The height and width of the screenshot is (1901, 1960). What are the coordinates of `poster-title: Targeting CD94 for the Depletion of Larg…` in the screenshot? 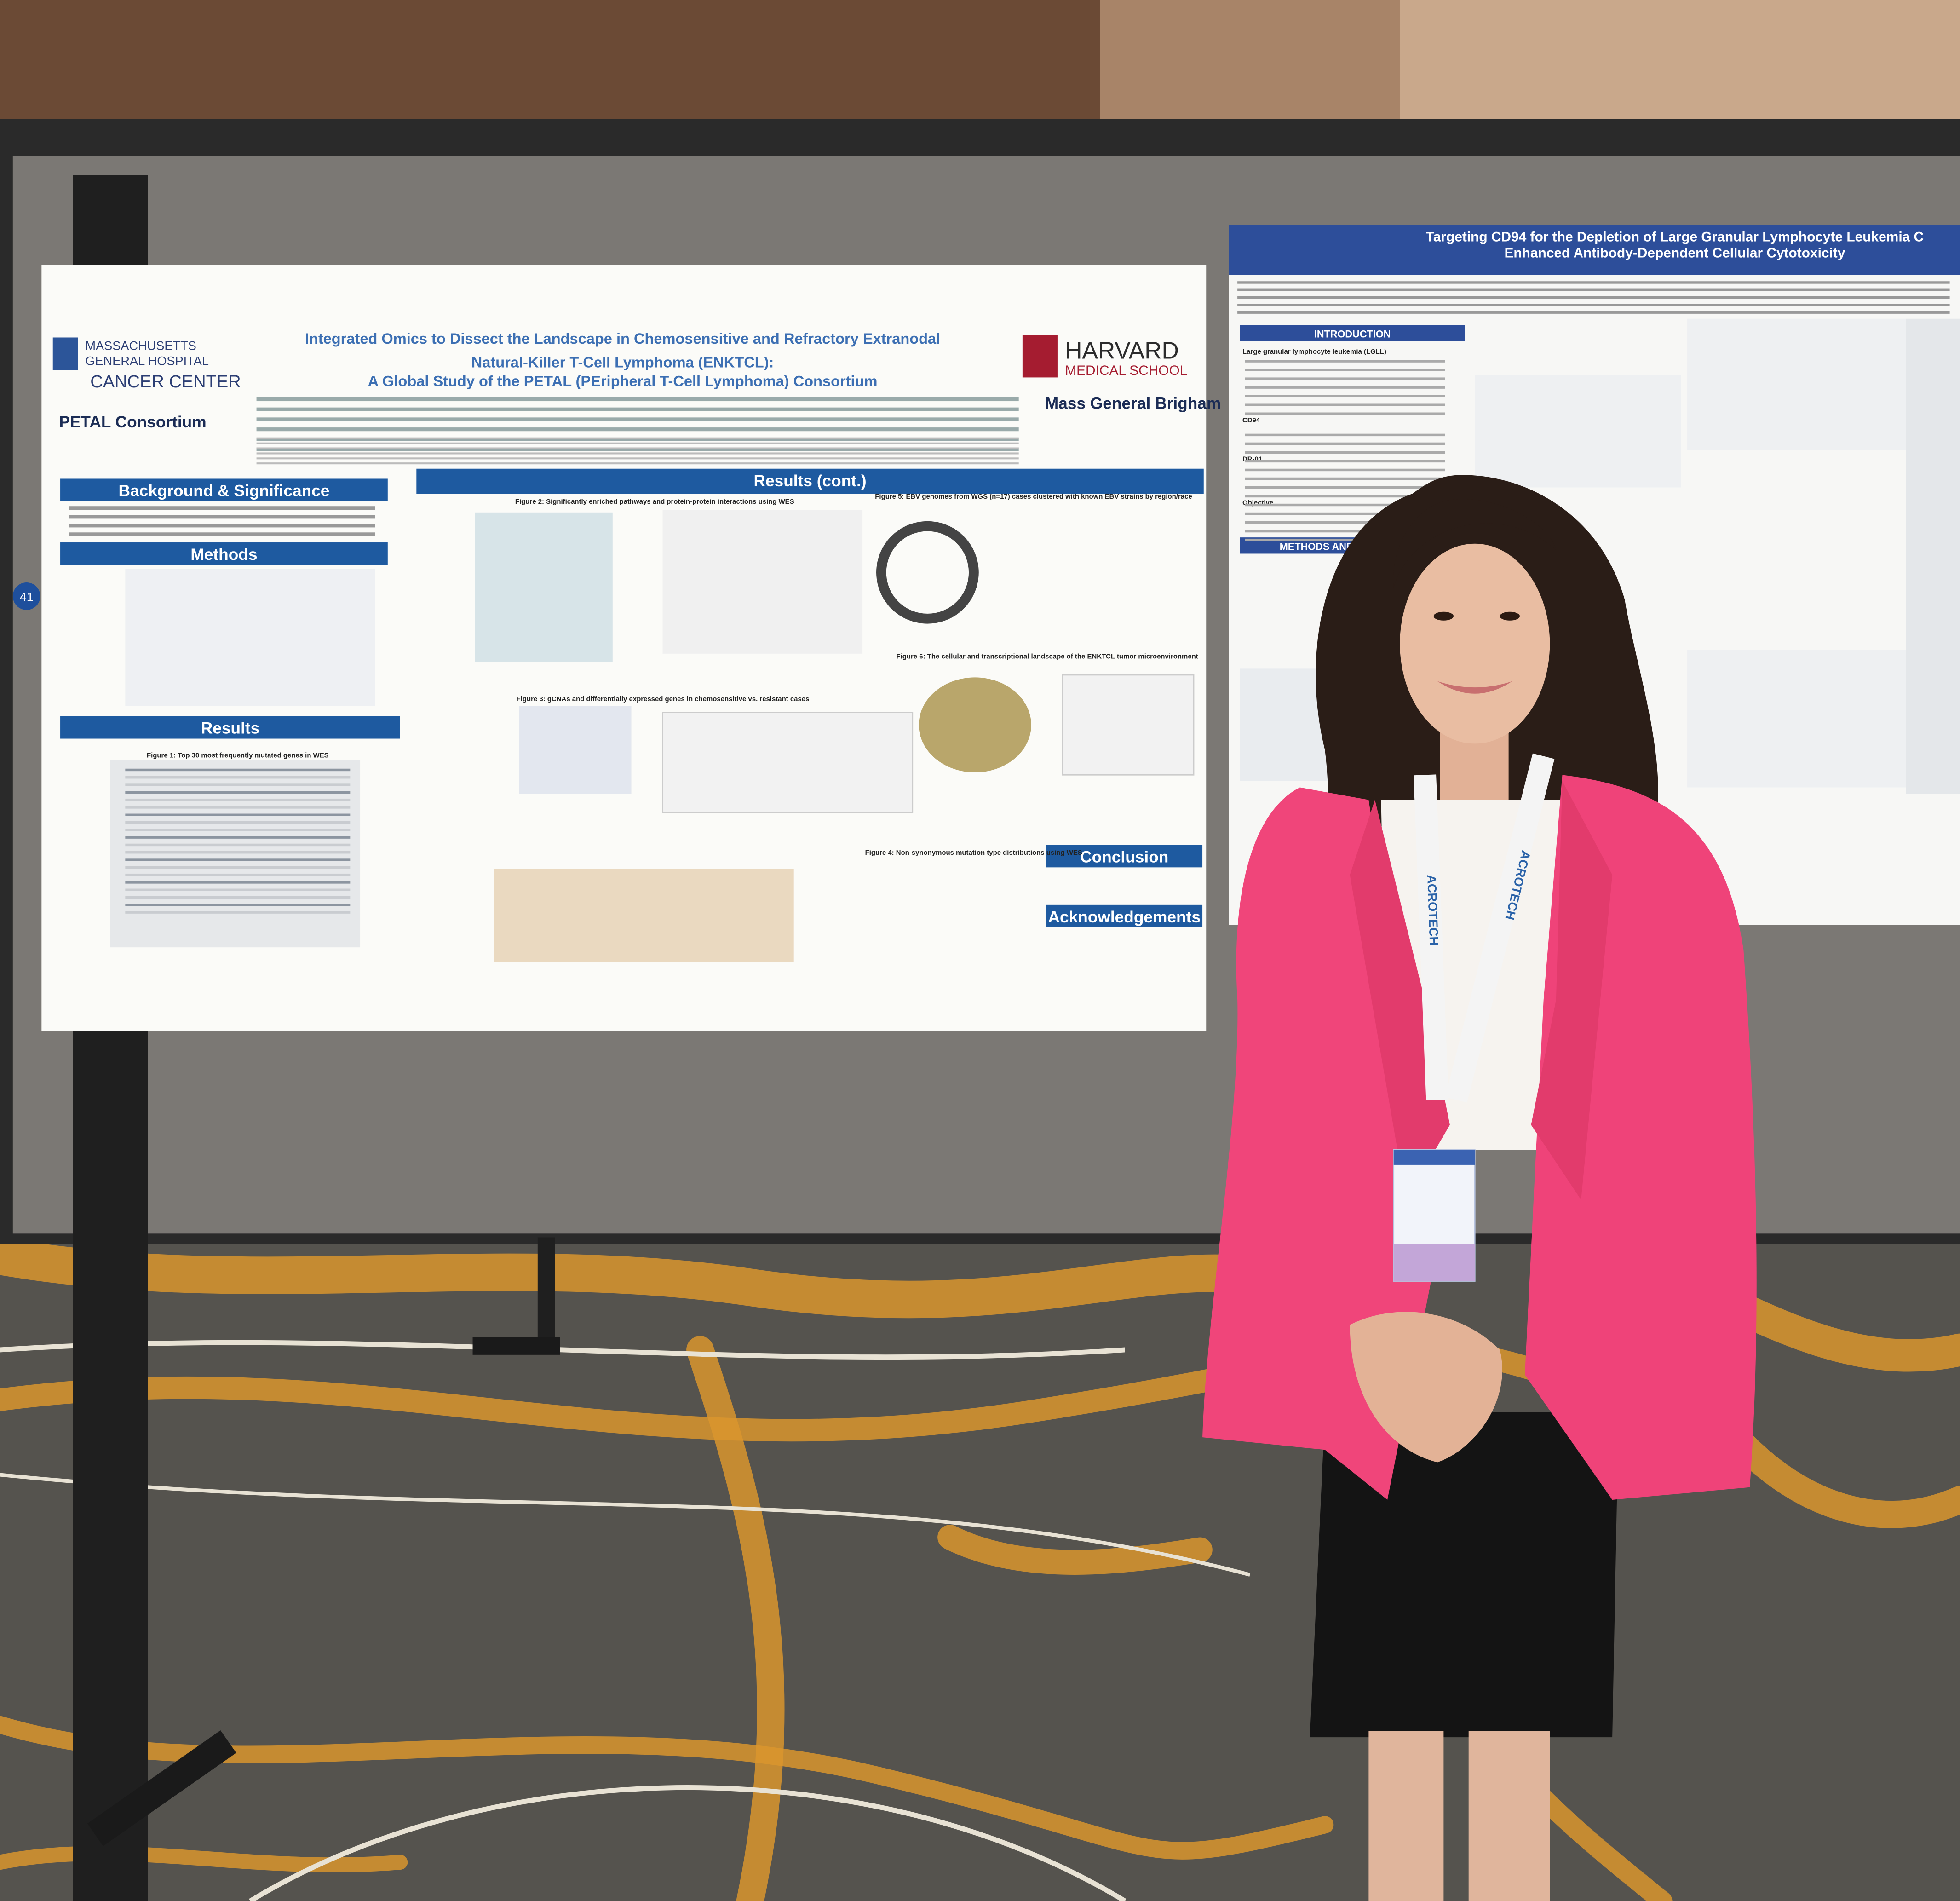 It's located at (1675, 236).